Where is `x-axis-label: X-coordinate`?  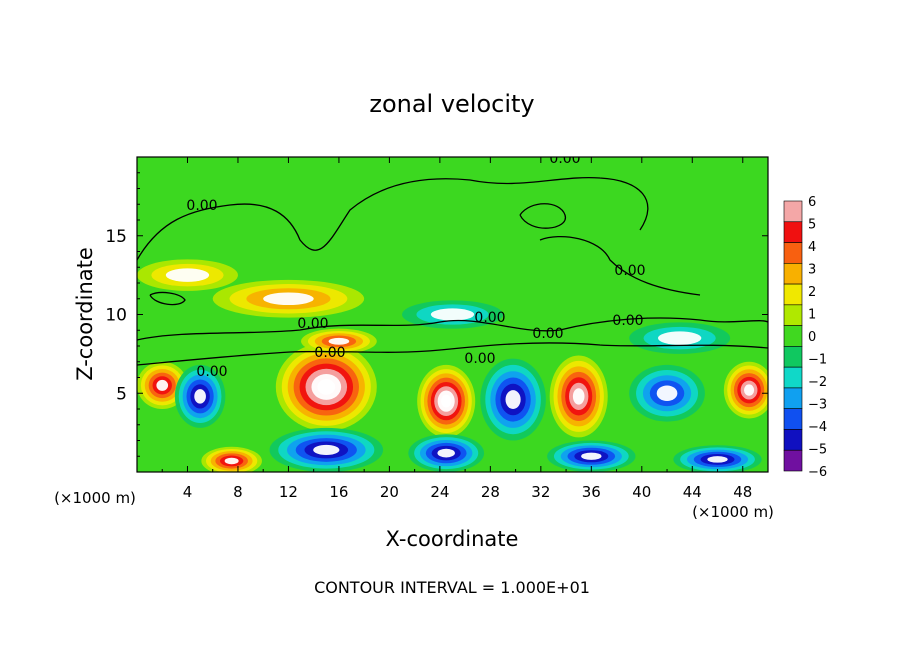
x-axis-label: X-coordinate is located at coordinates (452, 539).